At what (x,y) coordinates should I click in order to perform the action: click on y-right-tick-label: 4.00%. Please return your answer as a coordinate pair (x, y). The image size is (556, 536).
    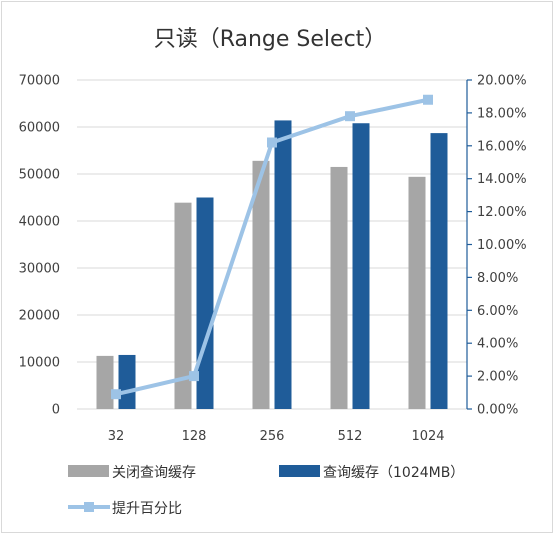
    Looking at the image, I should click on (497, 344).